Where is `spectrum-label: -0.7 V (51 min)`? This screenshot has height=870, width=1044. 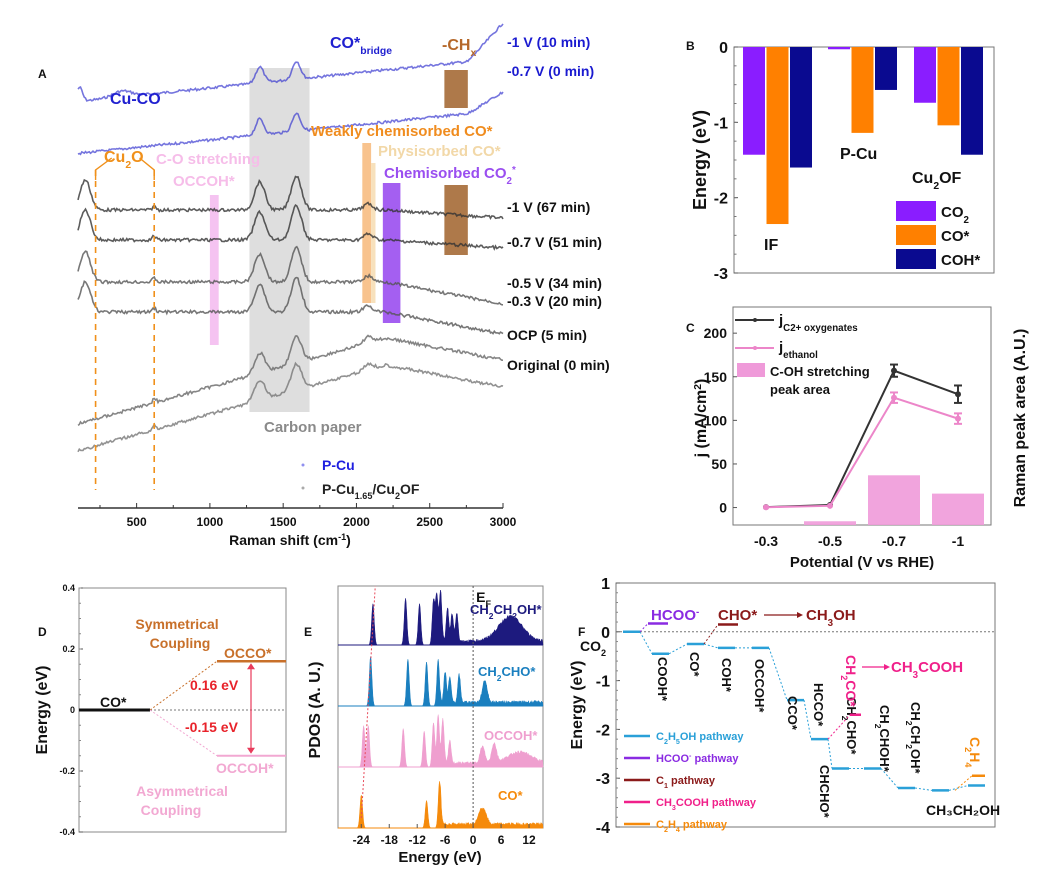 spectrum-label: -0.7 V (51 min) is located at coordinates (554, 242).